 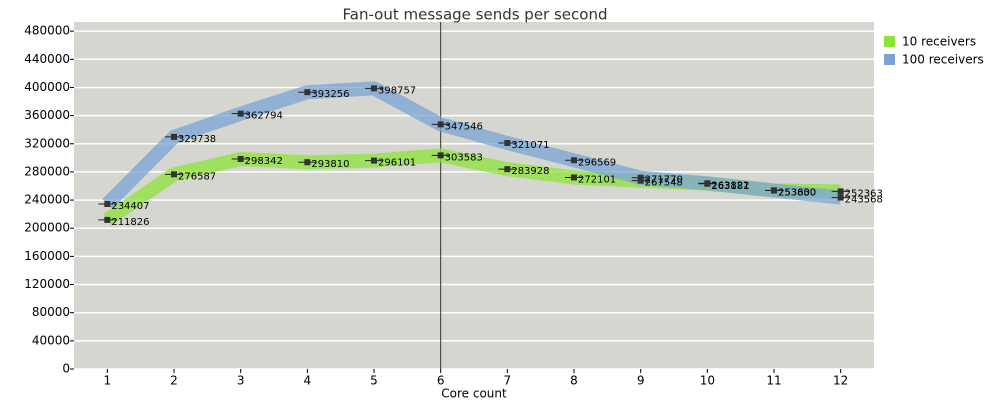 I want to click on data-label: 276587, so click(x=197, y=176).